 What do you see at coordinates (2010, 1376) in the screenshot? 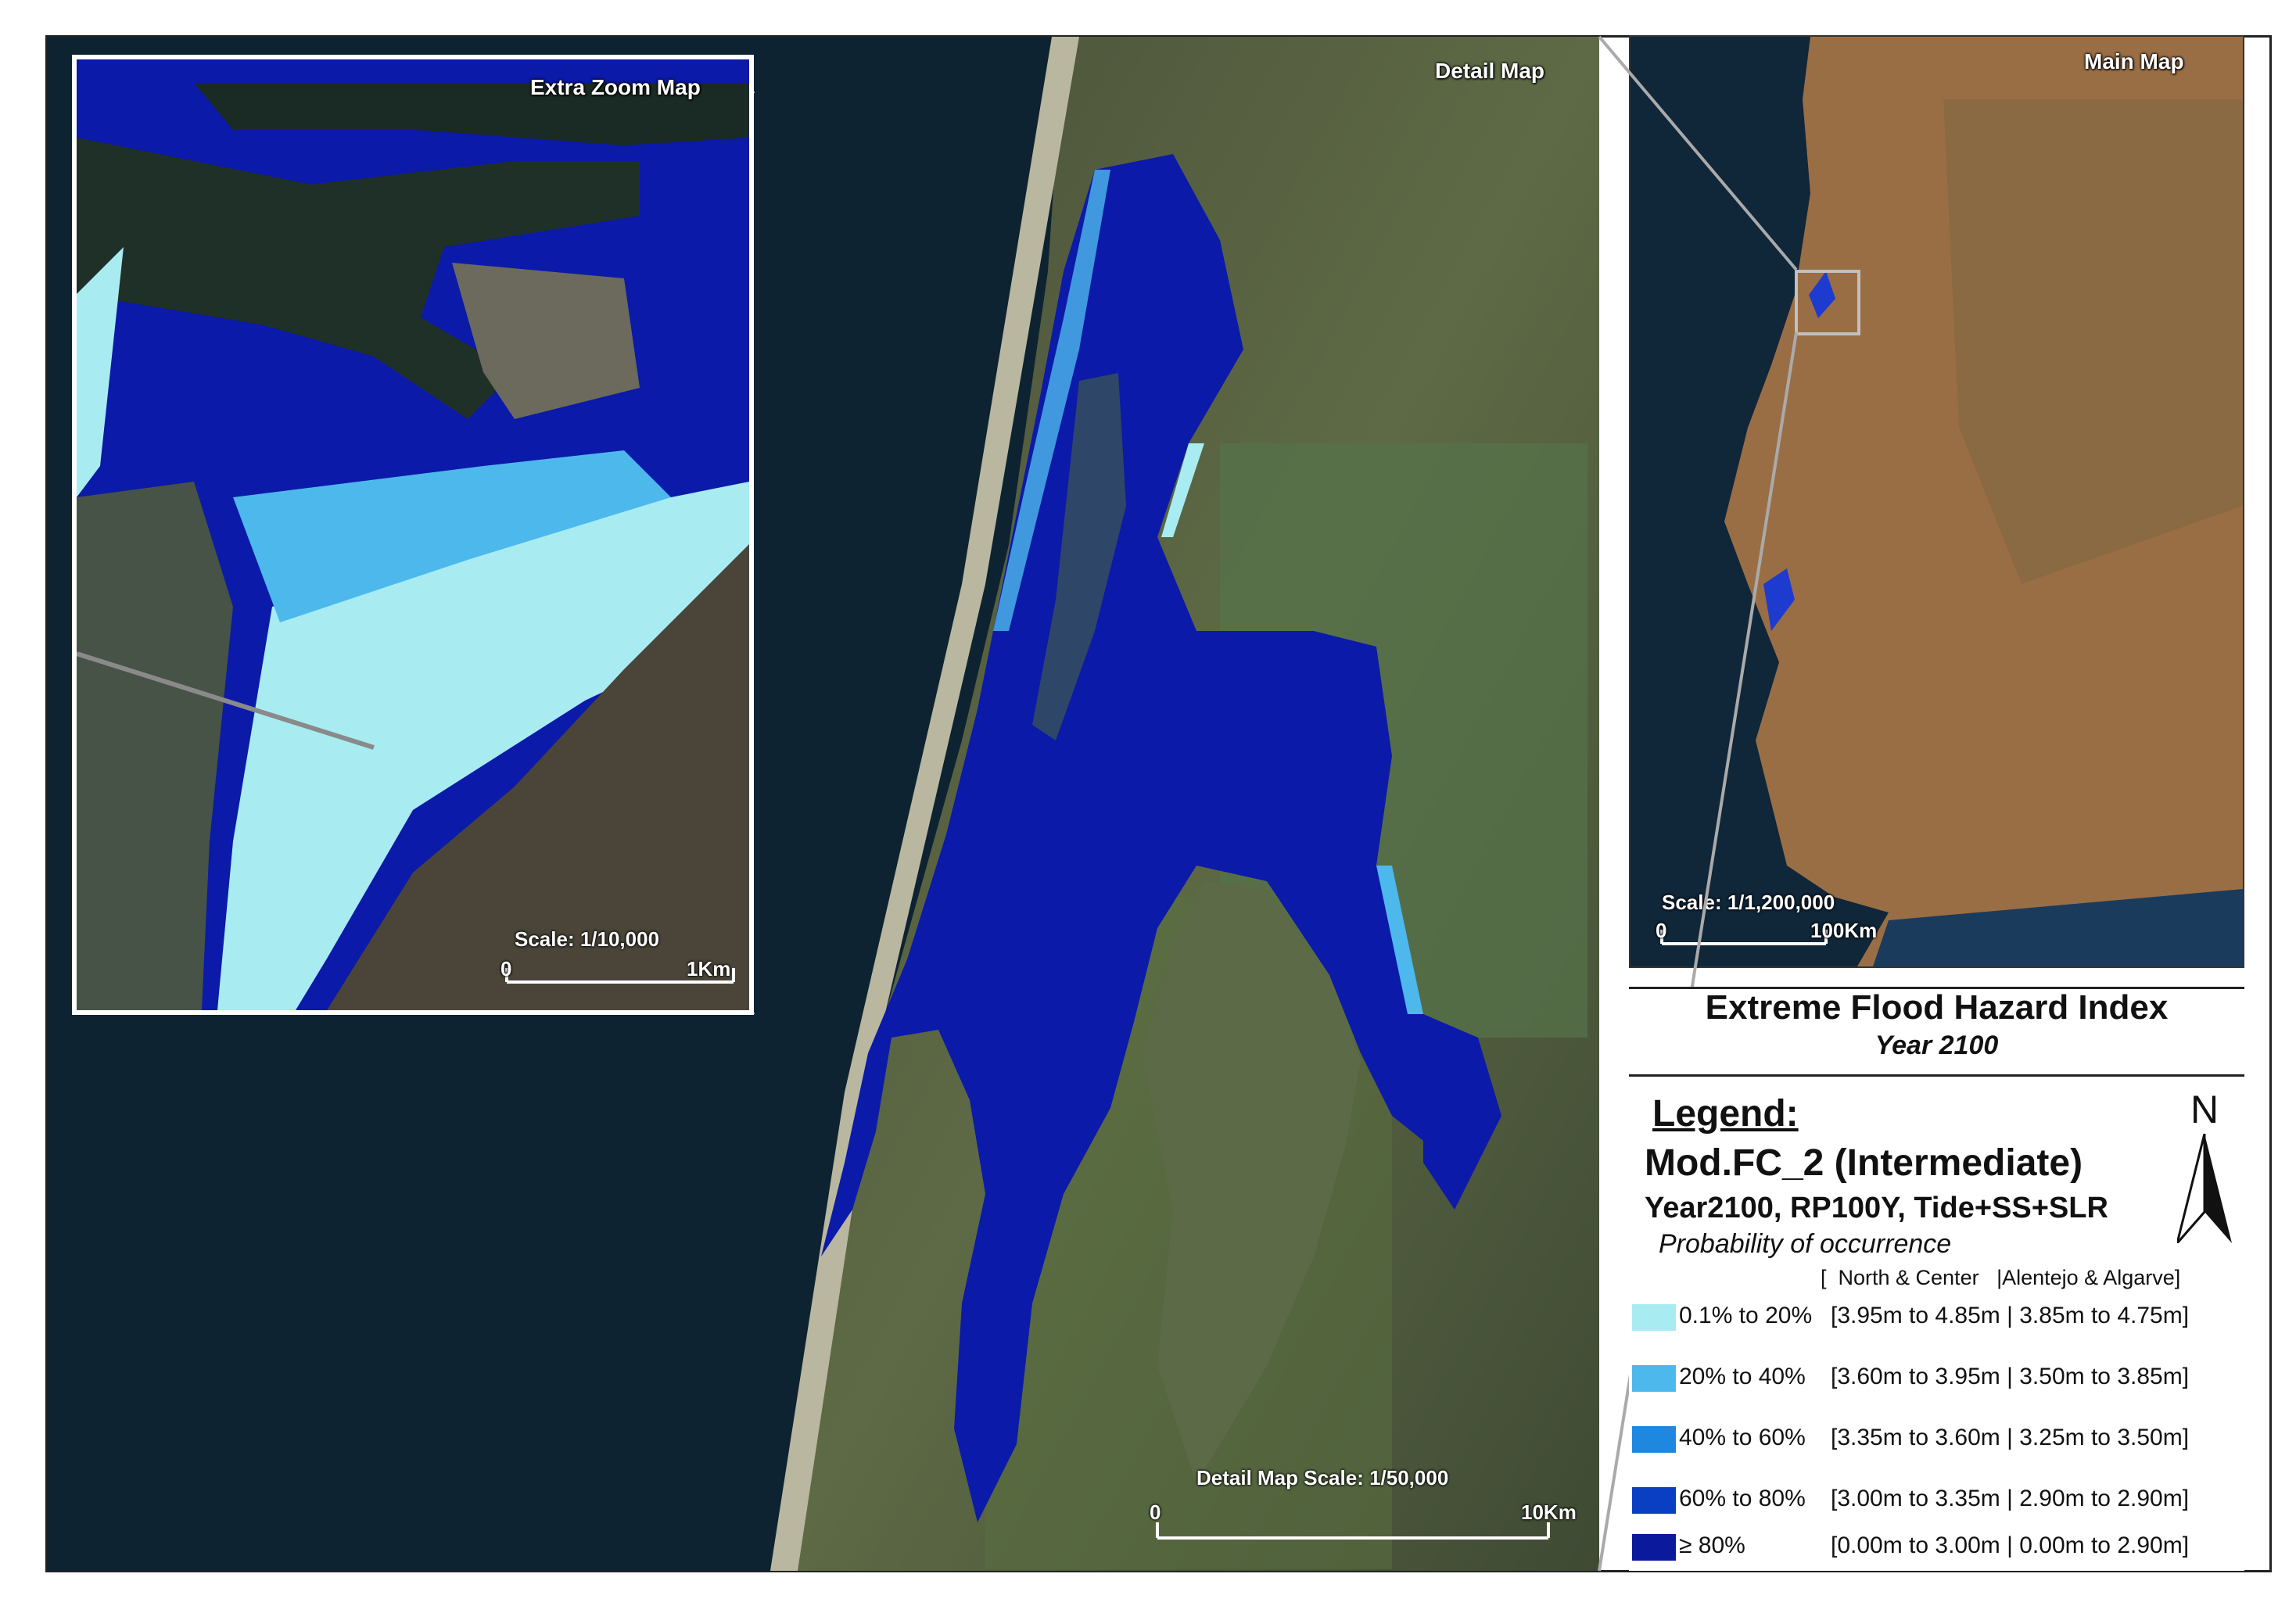
I see `legend-class-range: [3.60m to 3.95m | 3.50m to 3.85m]` at bounding box center [2010, 1376].